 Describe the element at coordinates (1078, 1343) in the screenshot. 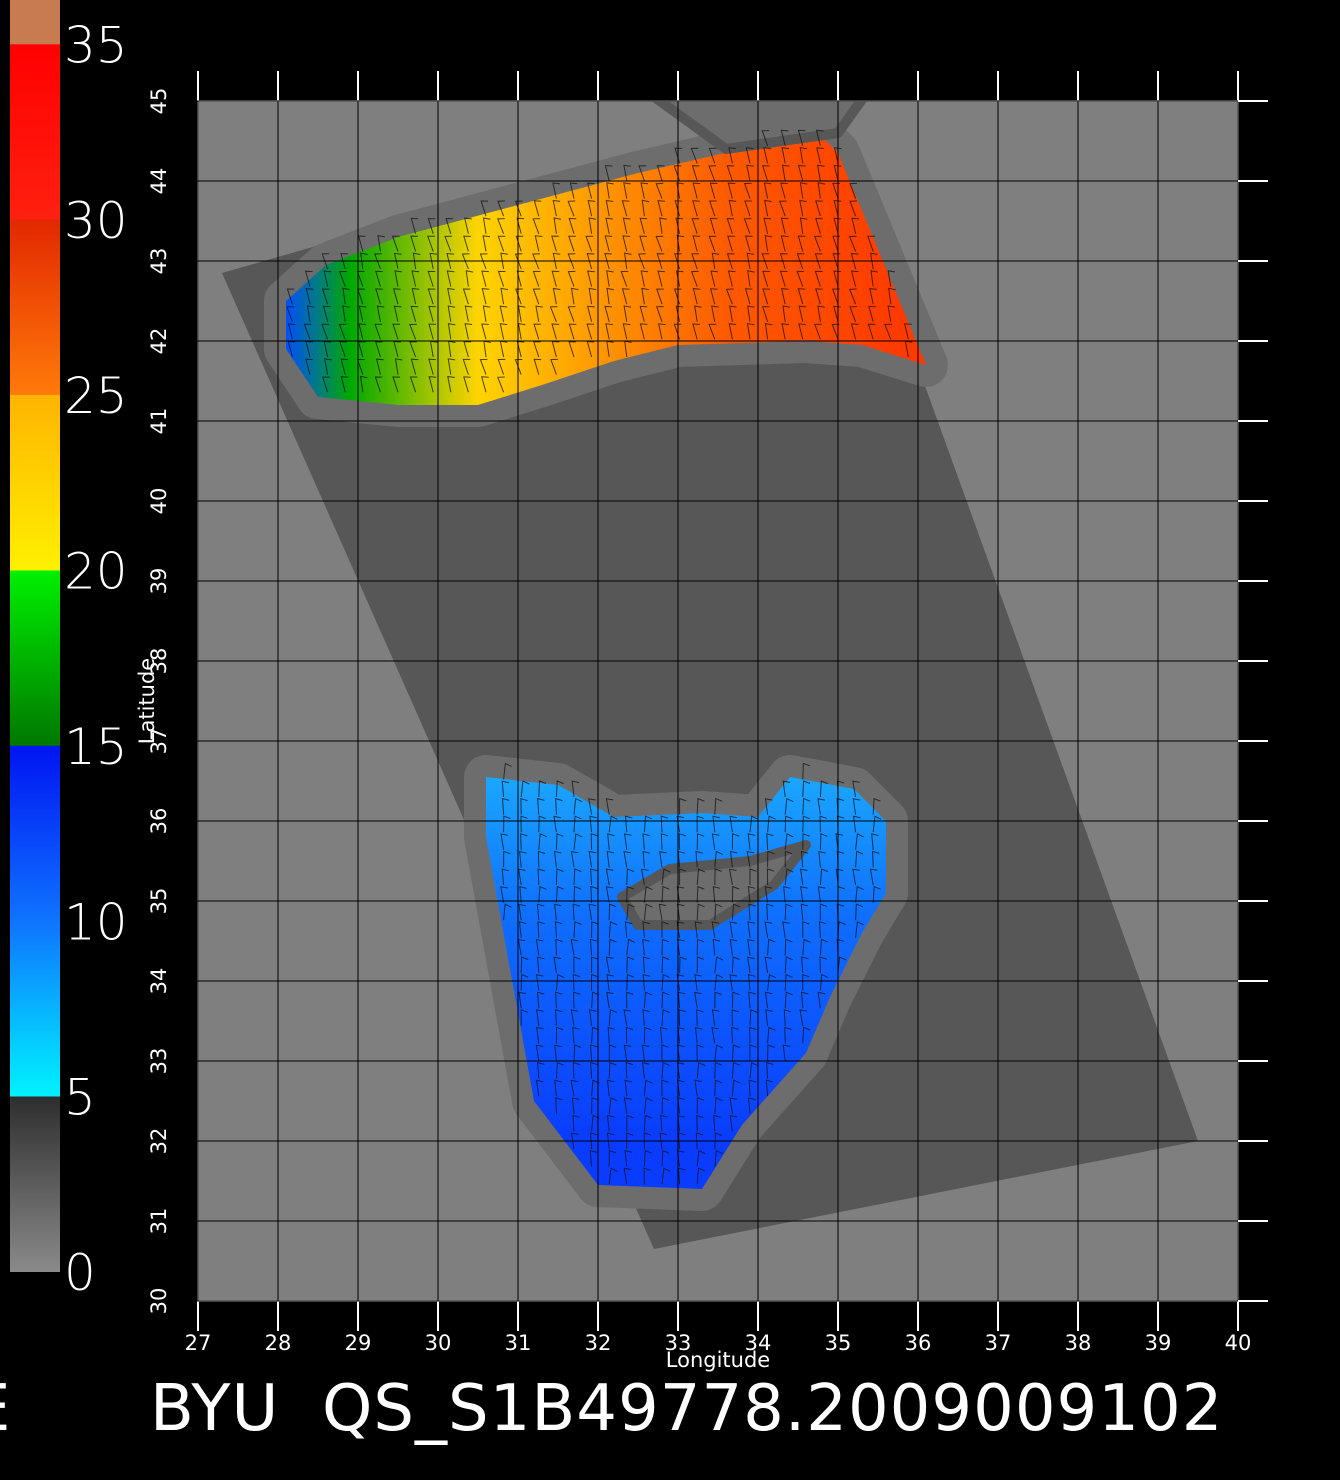

I see `x-tick-label: 38` at that location.